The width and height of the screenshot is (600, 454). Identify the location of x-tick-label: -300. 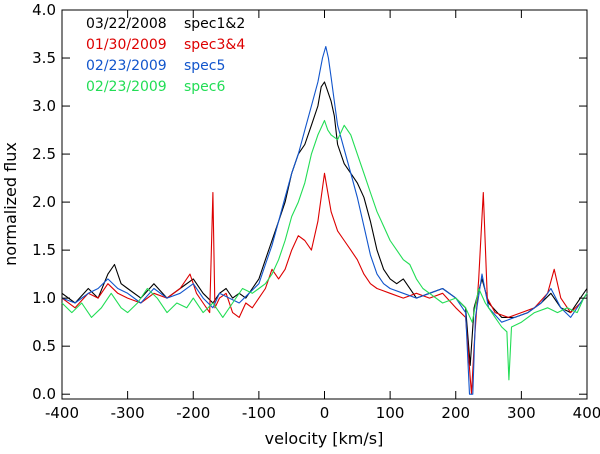
(128, 413).